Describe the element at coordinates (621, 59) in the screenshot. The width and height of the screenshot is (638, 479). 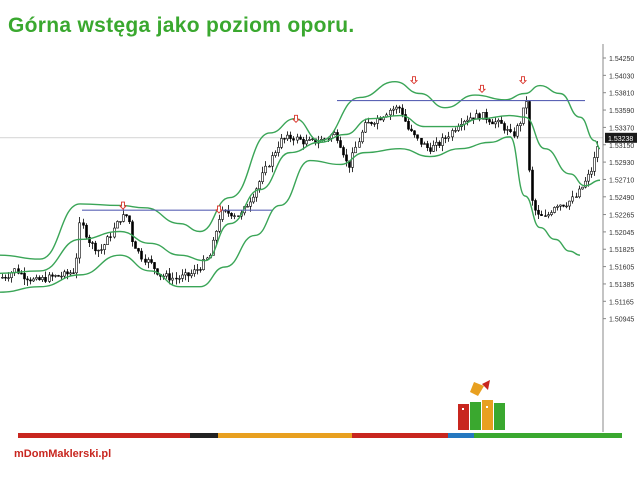
I see `price-tick-label: 1.54250` at that location.